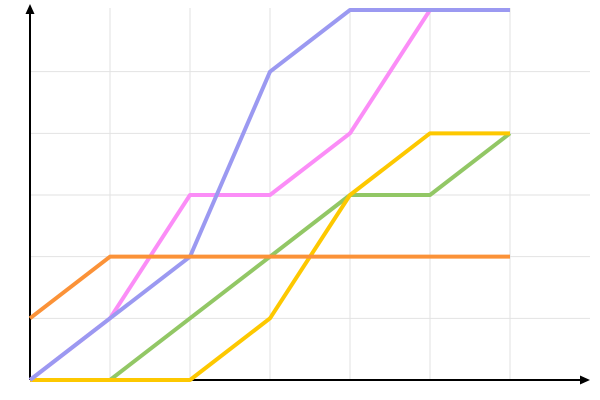  Describe the element at coordinates (30, 9) in the screenshot. I see `y-axis-arrow-icon` at that location.